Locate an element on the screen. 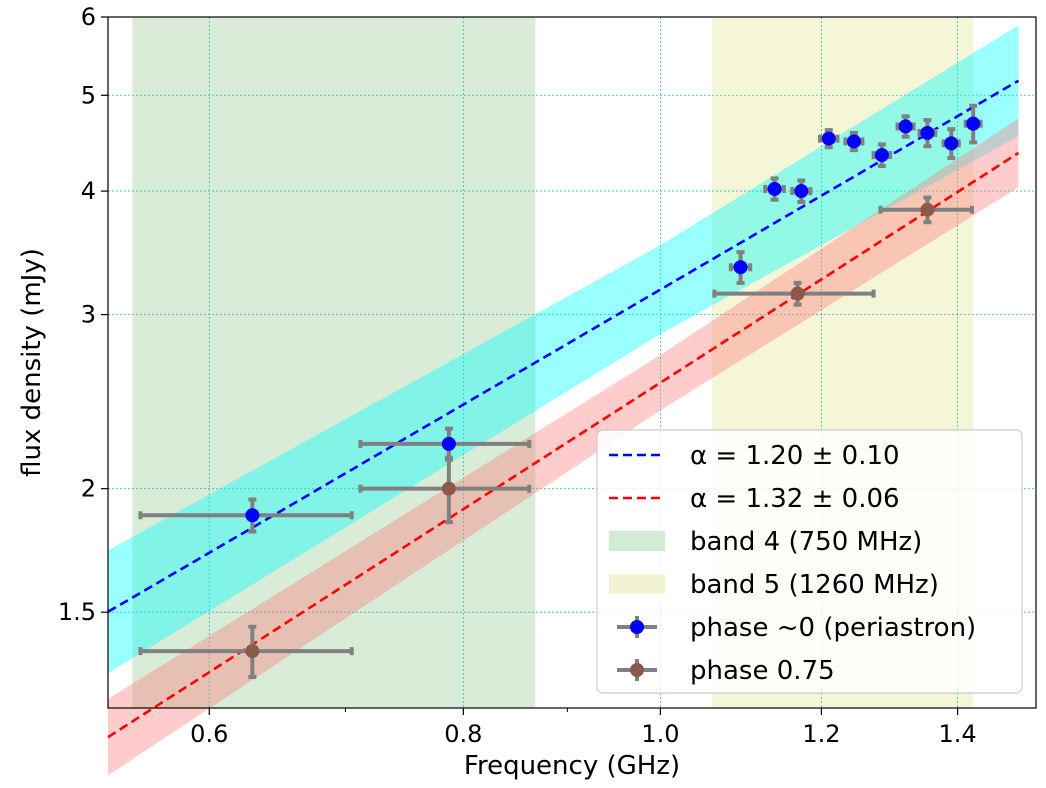 This screenshot has height=788, width=1046. legend-entry-3: band 4 (750 MHz) is located at coordinates (765, 542).